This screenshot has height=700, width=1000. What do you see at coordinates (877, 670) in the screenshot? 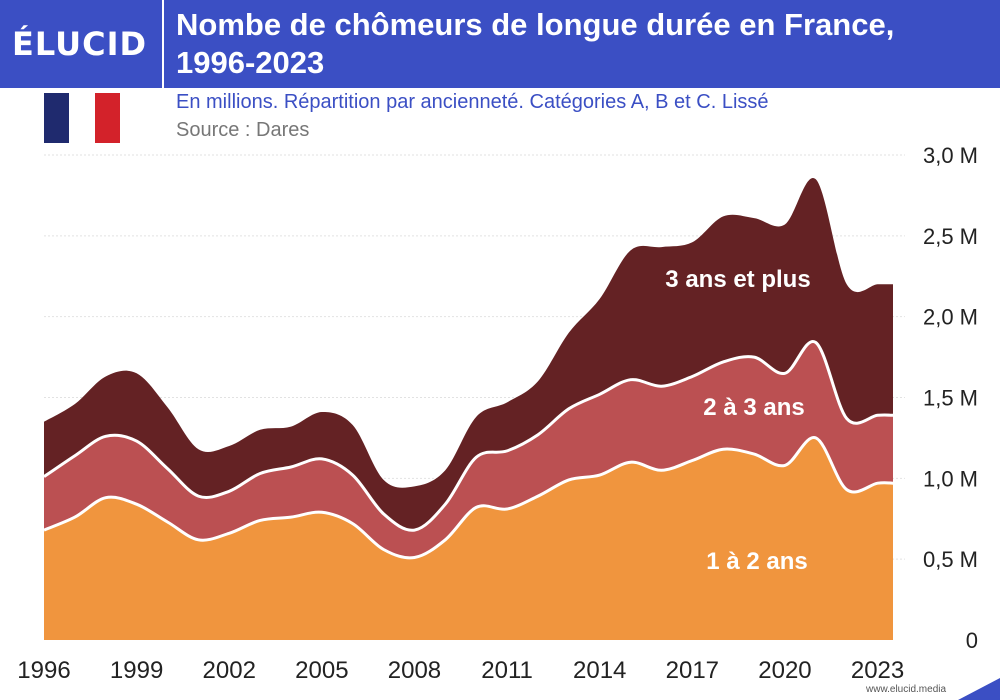
I see `x-tick-label: 2023` at bounding box center [877, 670].